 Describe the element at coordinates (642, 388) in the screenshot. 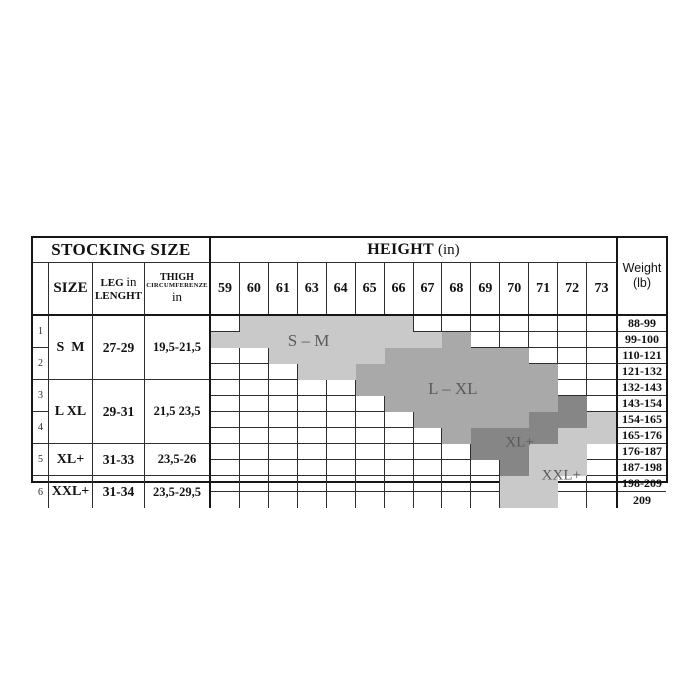

I see `weight-value-cell: 132-143` at that location.